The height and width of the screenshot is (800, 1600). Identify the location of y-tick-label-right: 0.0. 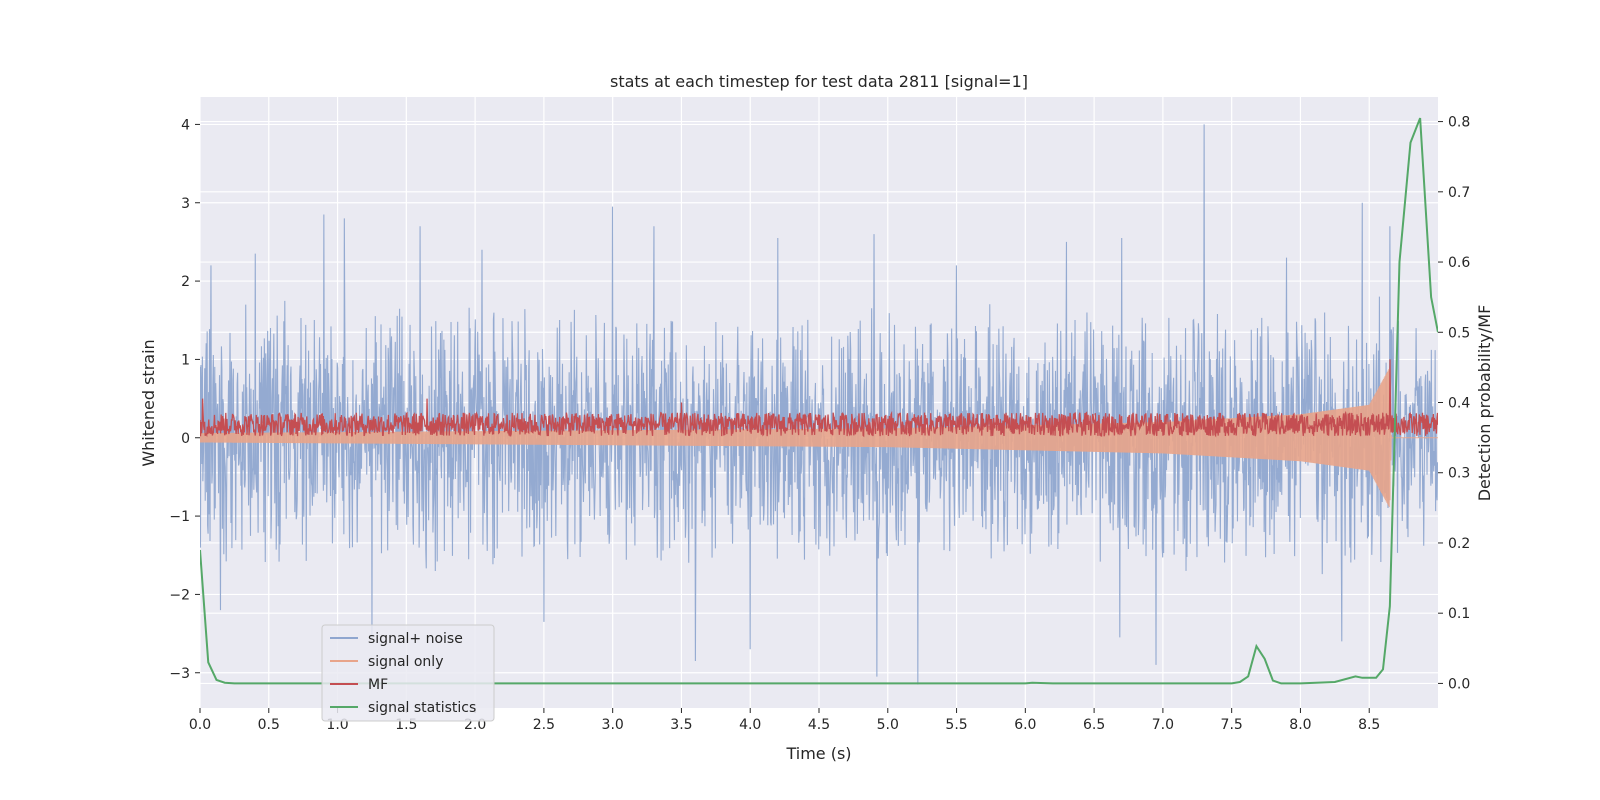
(1459, 684).